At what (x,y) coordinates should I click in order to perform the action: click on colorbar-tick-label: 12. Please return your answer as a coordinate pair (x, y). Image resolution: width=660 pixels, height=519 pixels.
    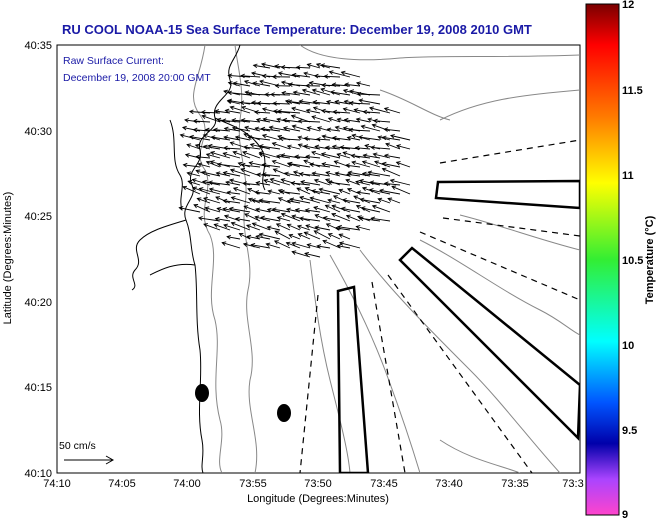
    Looking at the image, I should click on (628, 5).